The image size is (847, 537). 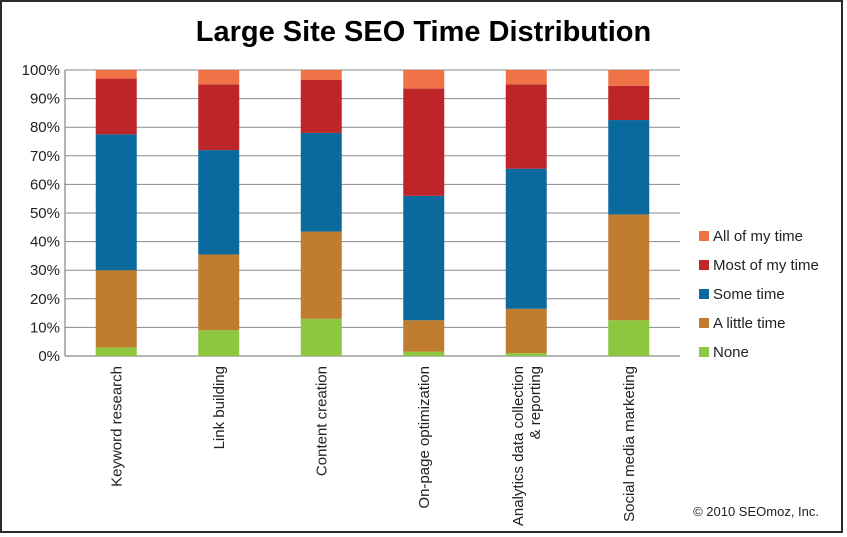 I want to click on y-tick-label: 30%, so click(x=45, y=270).